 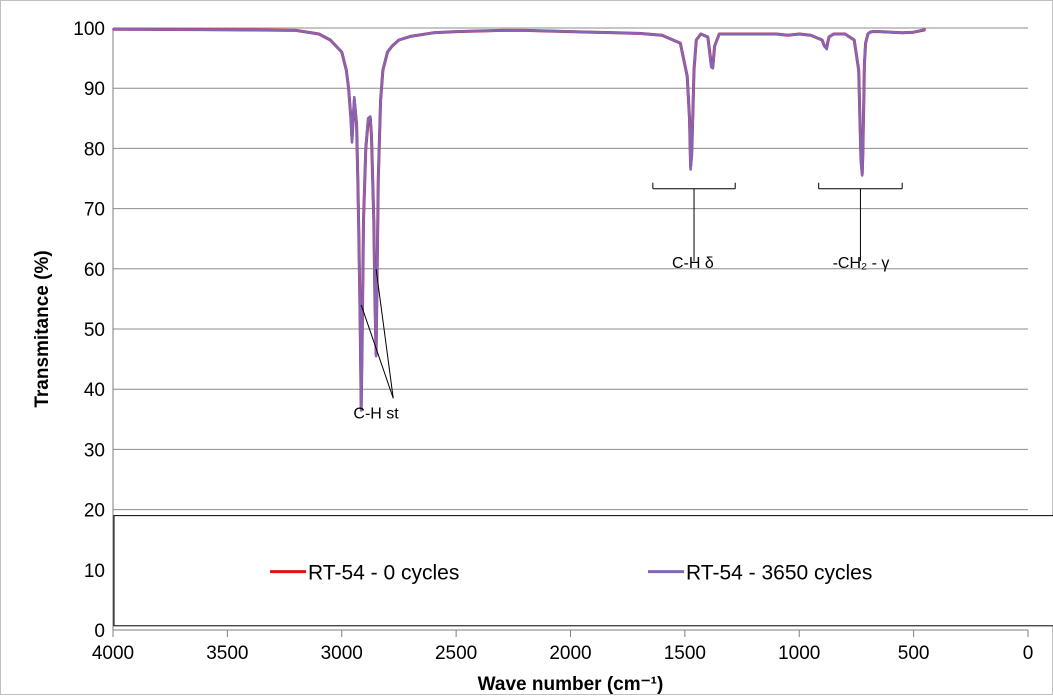 I want to click on y-tick-label-0: 0, so click(x=99, y=631).